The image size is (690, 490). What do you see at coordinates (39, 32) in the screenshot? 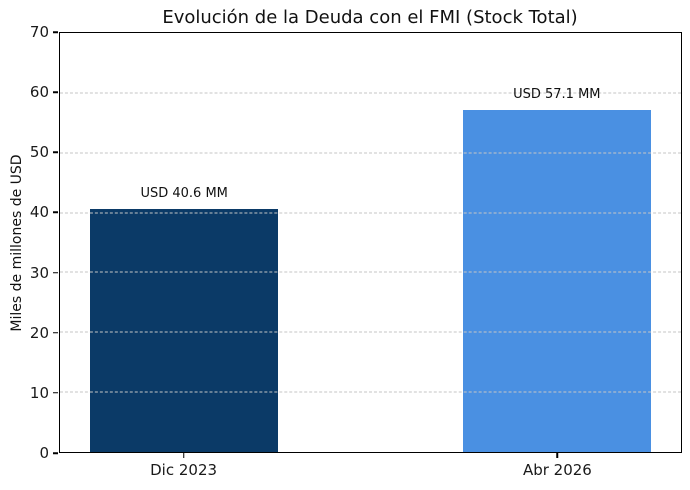
I see `y-tick-label: 70` at bounding box center [39, 32].